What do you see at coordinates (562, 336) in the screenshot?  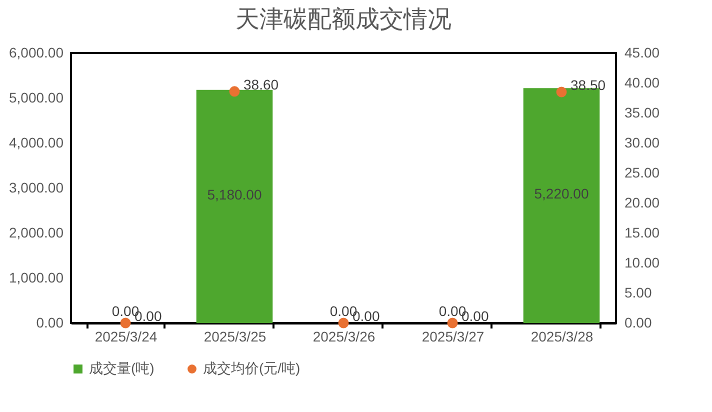 I see `x-tick-label: 2025/3/28` at bounding box center [562, 336].